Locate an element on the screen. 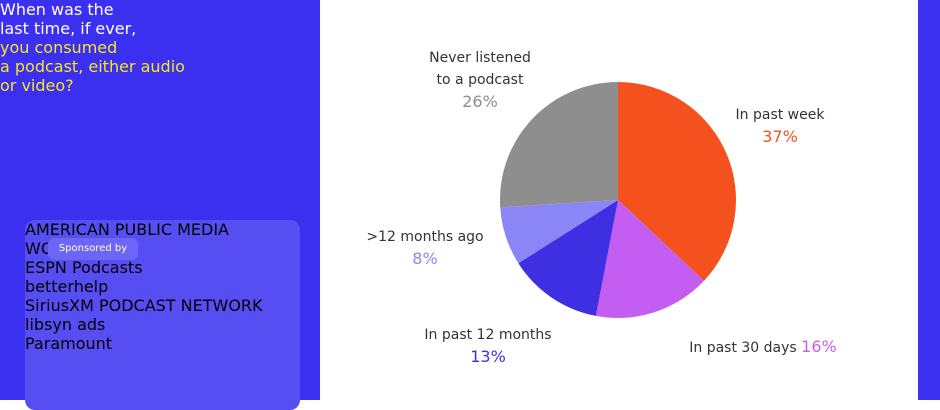 Image resolution: width=940 pixels, height=410 pixels. value-label: 26% is located at coordinates (480, 101).